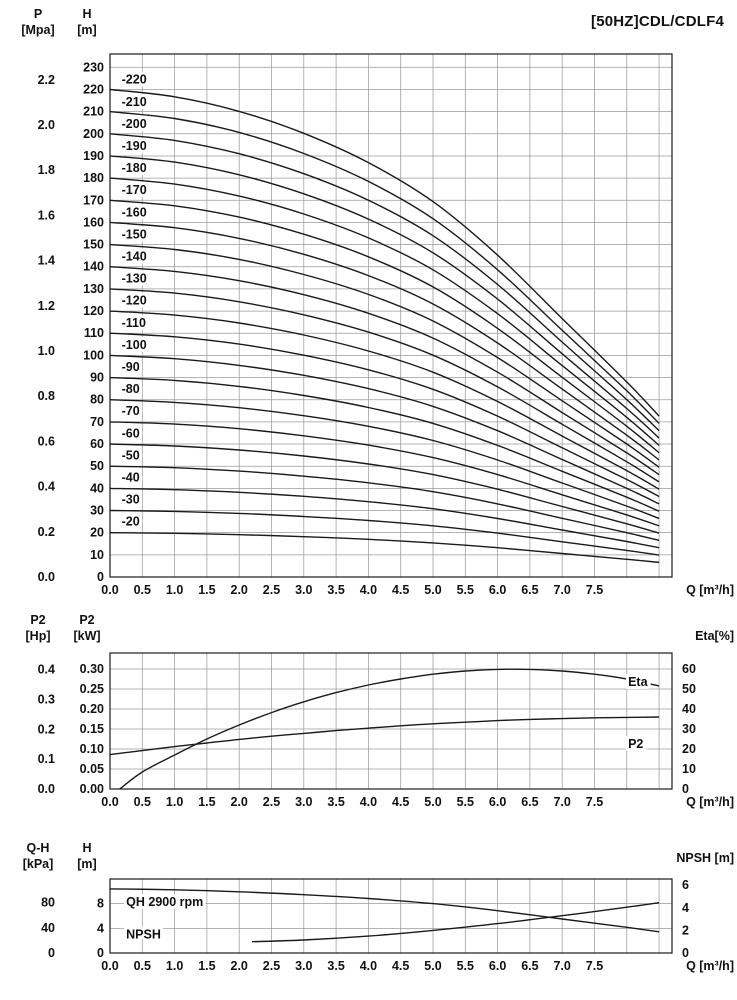  What do you see at coordinates (97, 555) in the screenshot?
I see `y-tick-label: 10` at bounding box center [97, 555].